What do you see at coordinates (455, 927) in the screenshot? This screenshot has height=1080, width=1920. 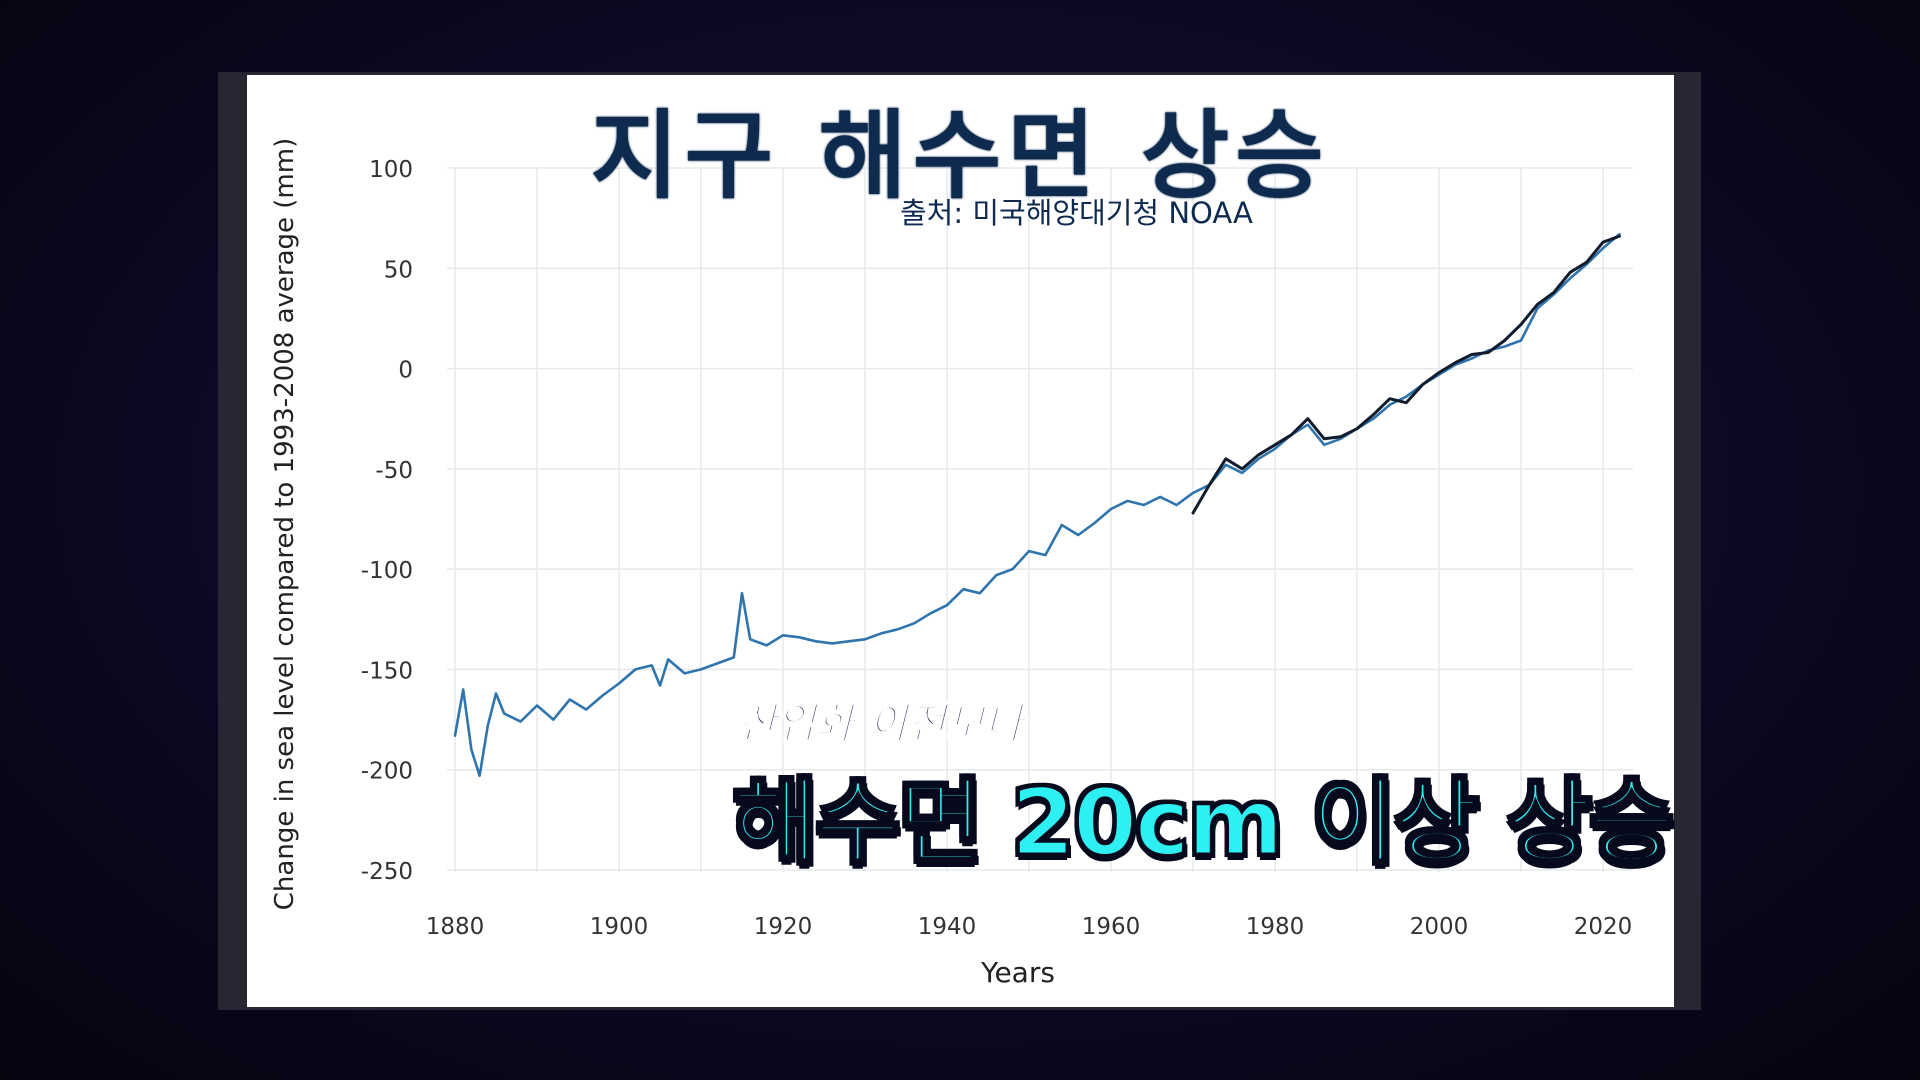 I see `x-tick-label: 1880` at bounding box center [455, 927].